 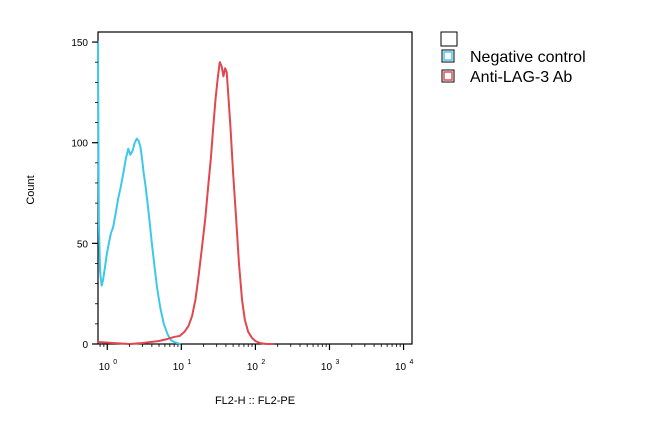 I want to click on x-tick-exponent: 1, so click(x=189, y=362).